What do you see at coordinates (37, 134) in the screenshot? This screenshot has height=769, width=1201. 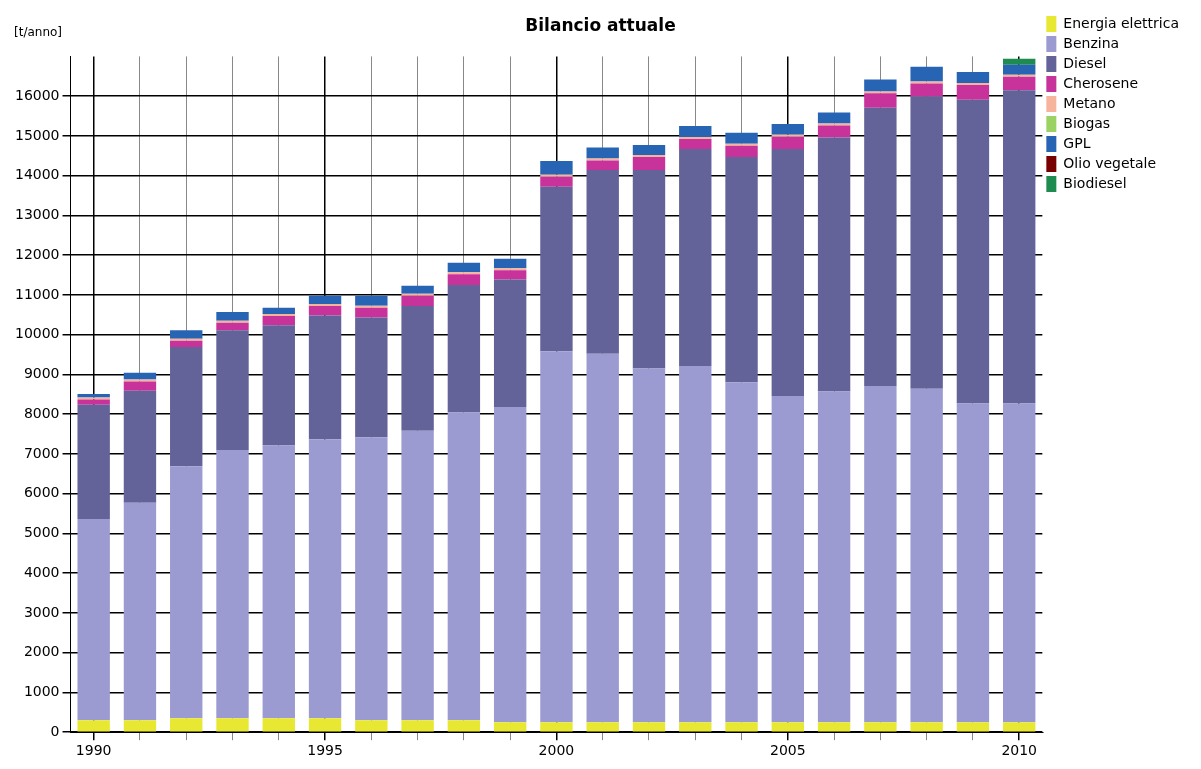 I see `y-tick-label: 15000` at bounding box center [37, 134].